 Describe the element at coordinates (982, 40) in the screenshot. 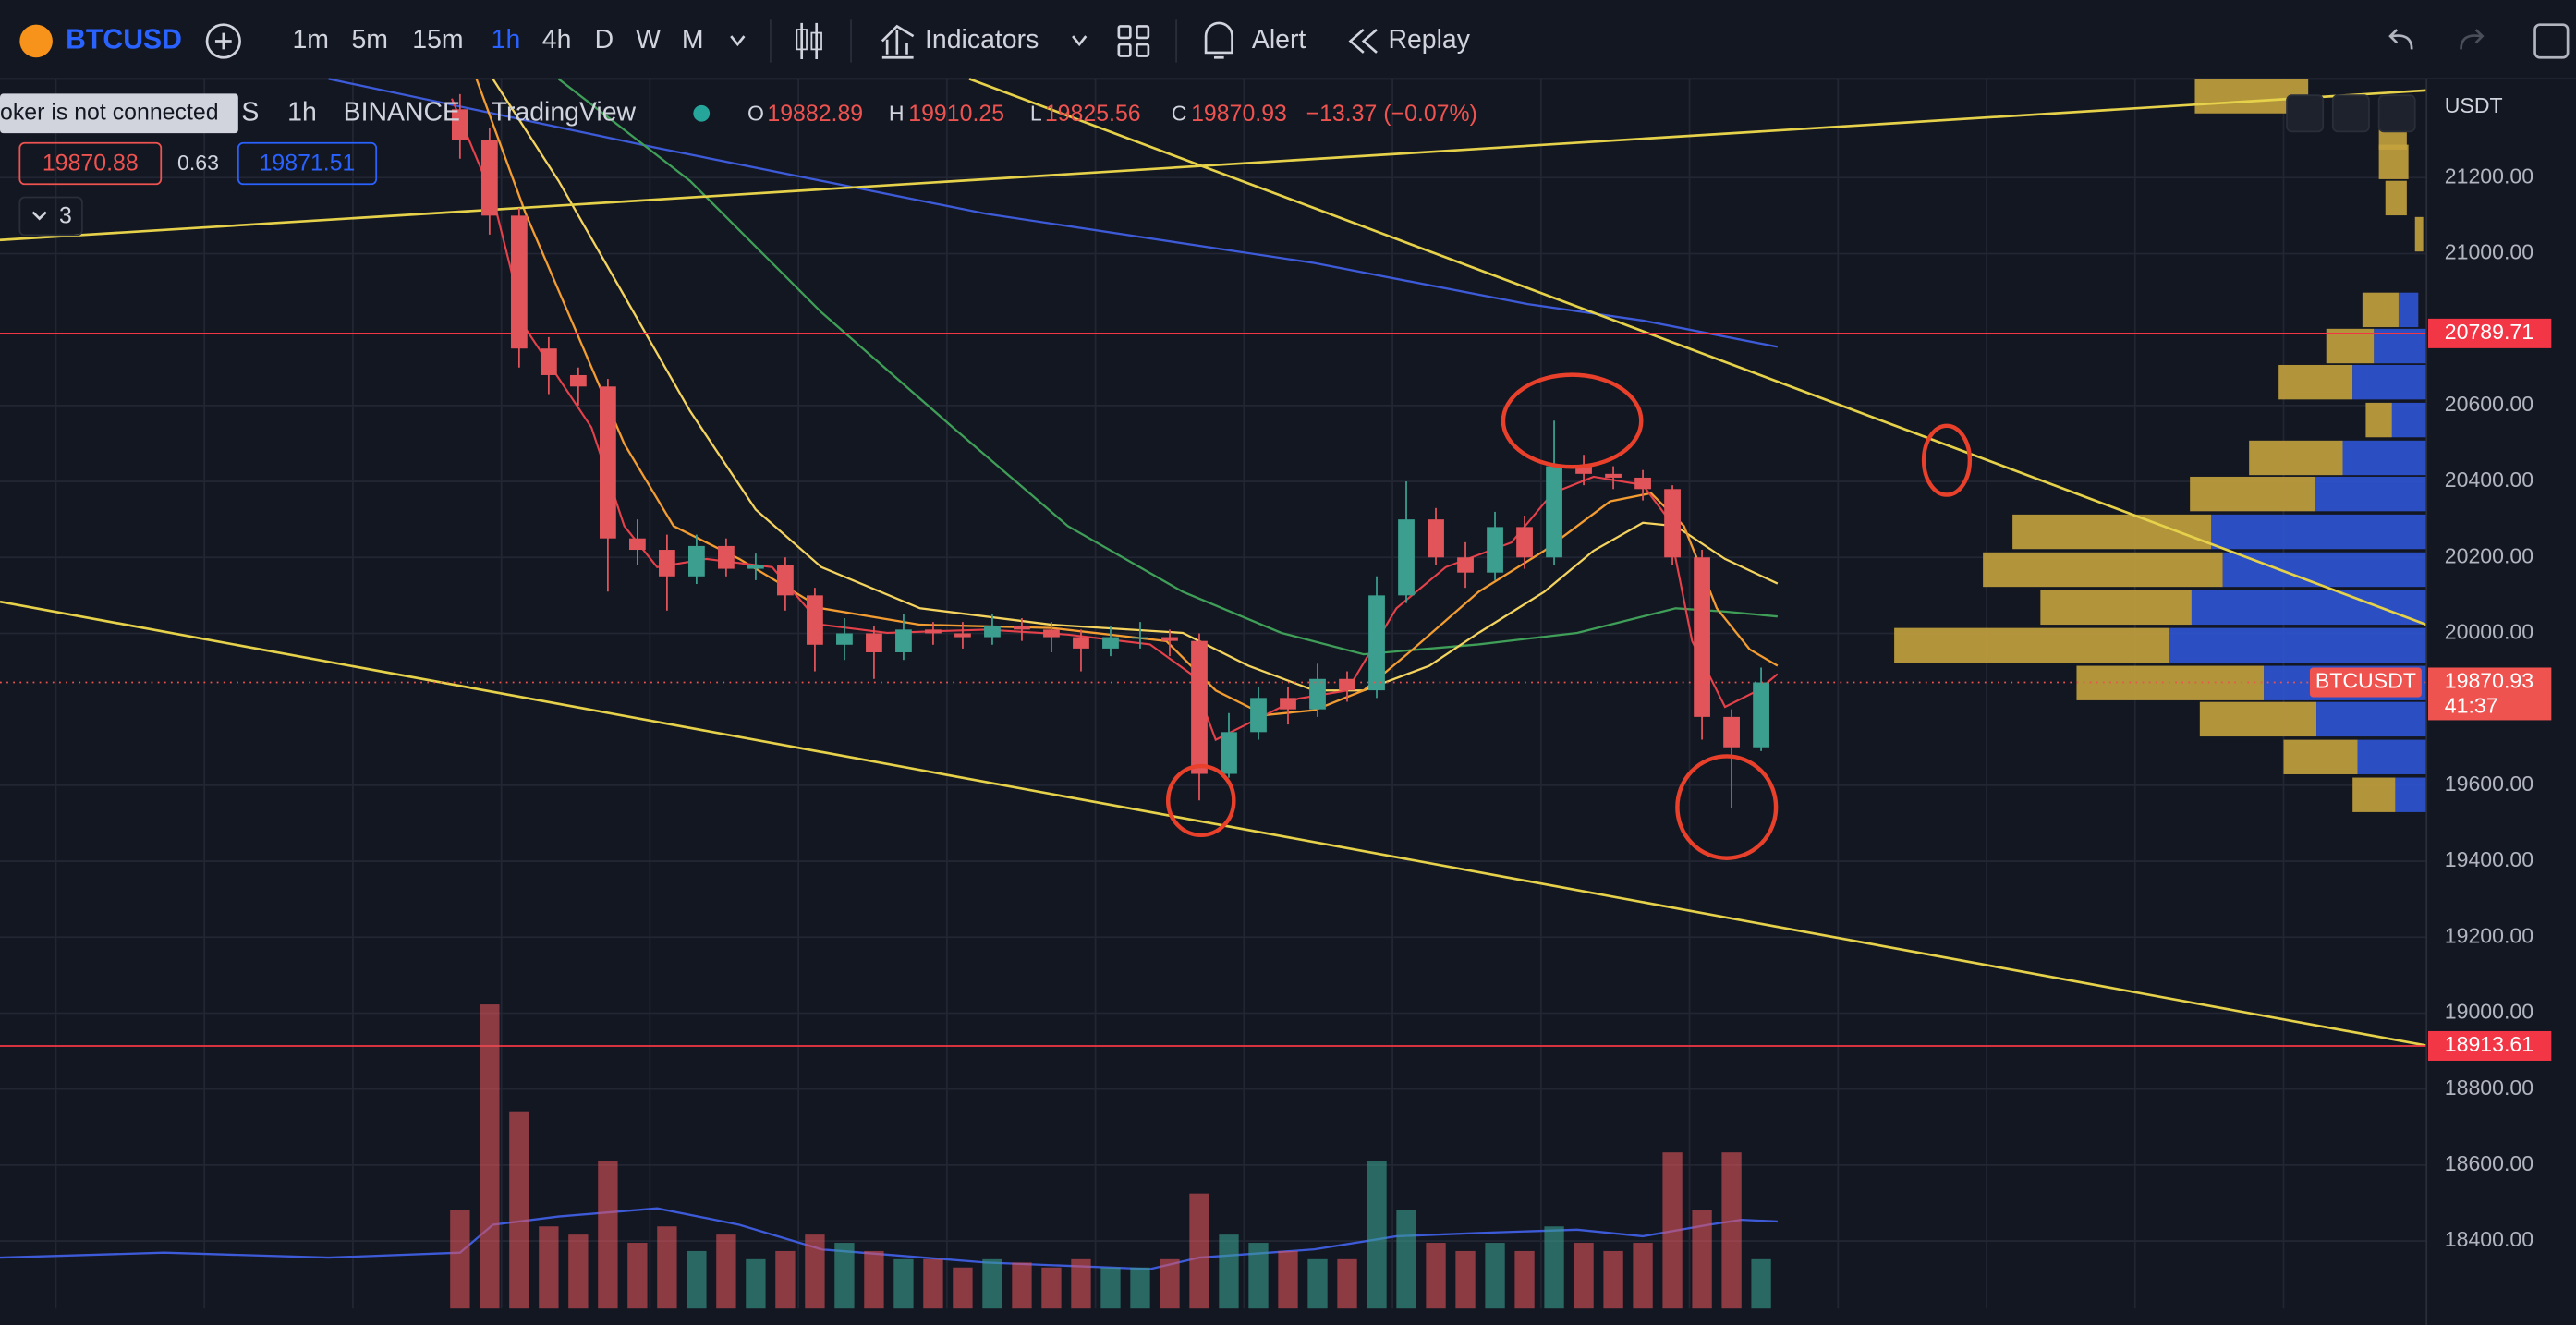

I see `indicators-button: Indicators` at that location.